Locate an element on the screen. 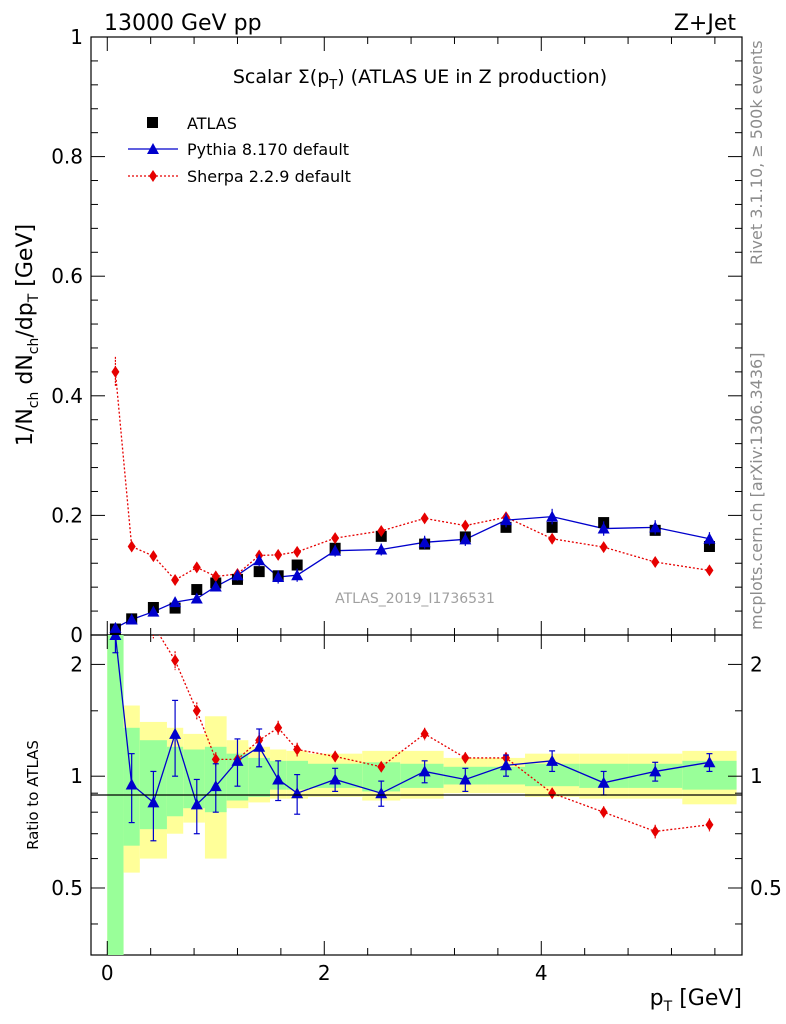 The height and width of the screenshot is (1024, 786). pythia-main-line is located at coordinates (412, 572).